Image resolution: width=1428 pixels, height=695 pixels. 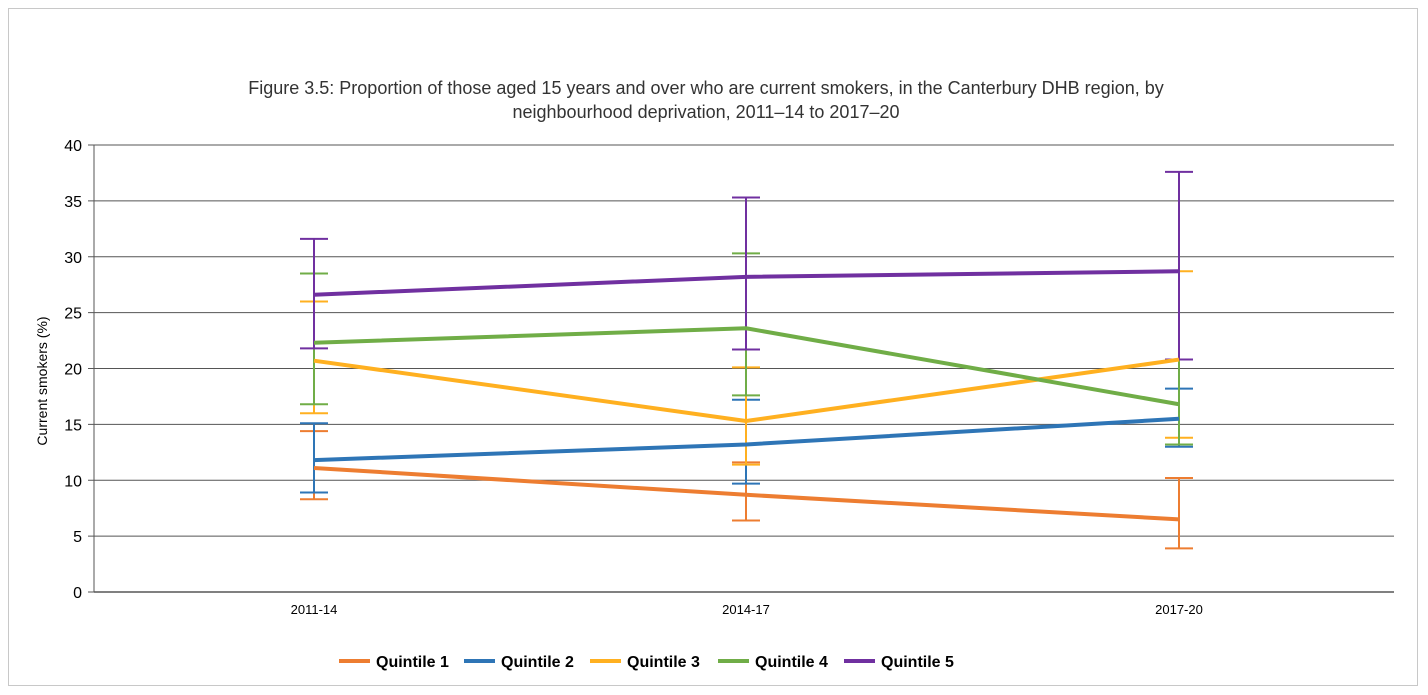 I want to click on x-tick-label: 2011-14, so click(x=314, y=609).